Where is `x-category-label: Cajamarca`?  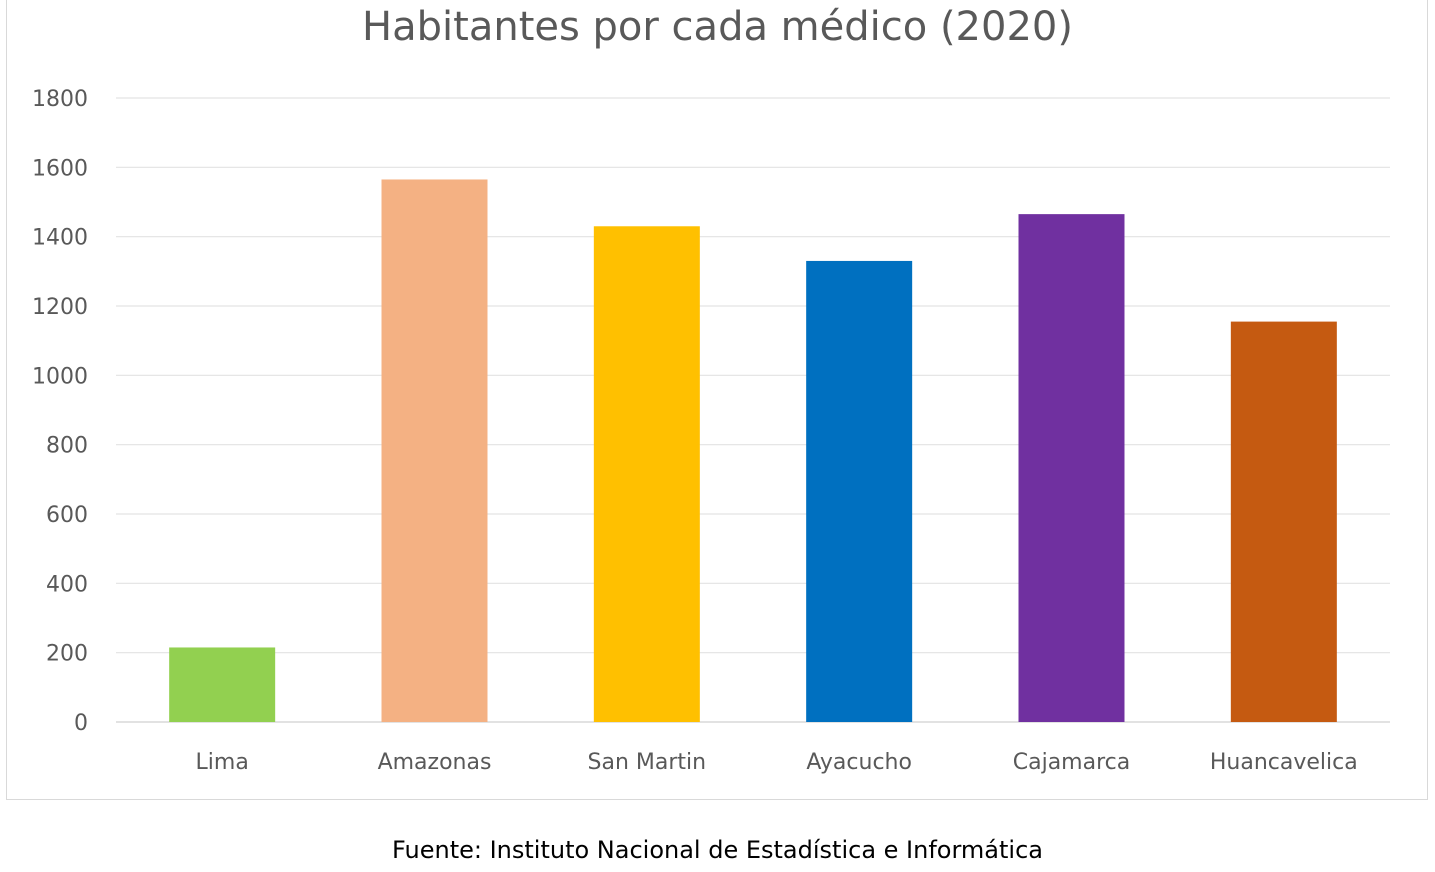
x-category-label: Cajamarca is located at coordinates (1072, 762).